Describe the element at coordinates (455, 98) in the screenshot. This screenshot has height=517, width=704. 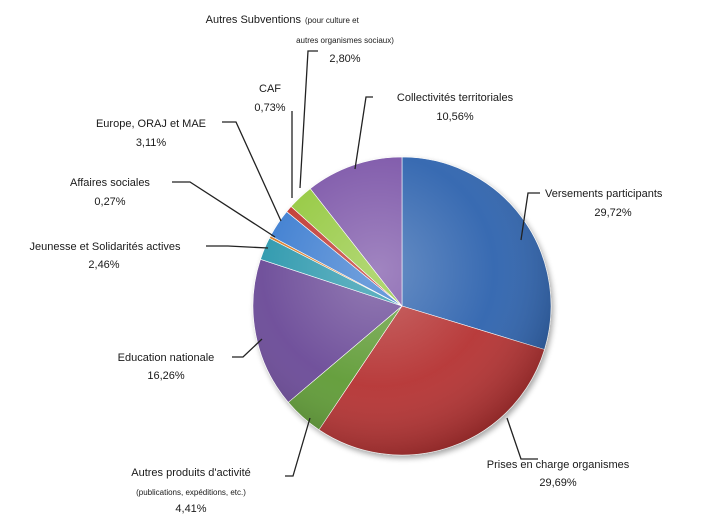
I see `label-collectivites: Collectivités territoriales` at that location.